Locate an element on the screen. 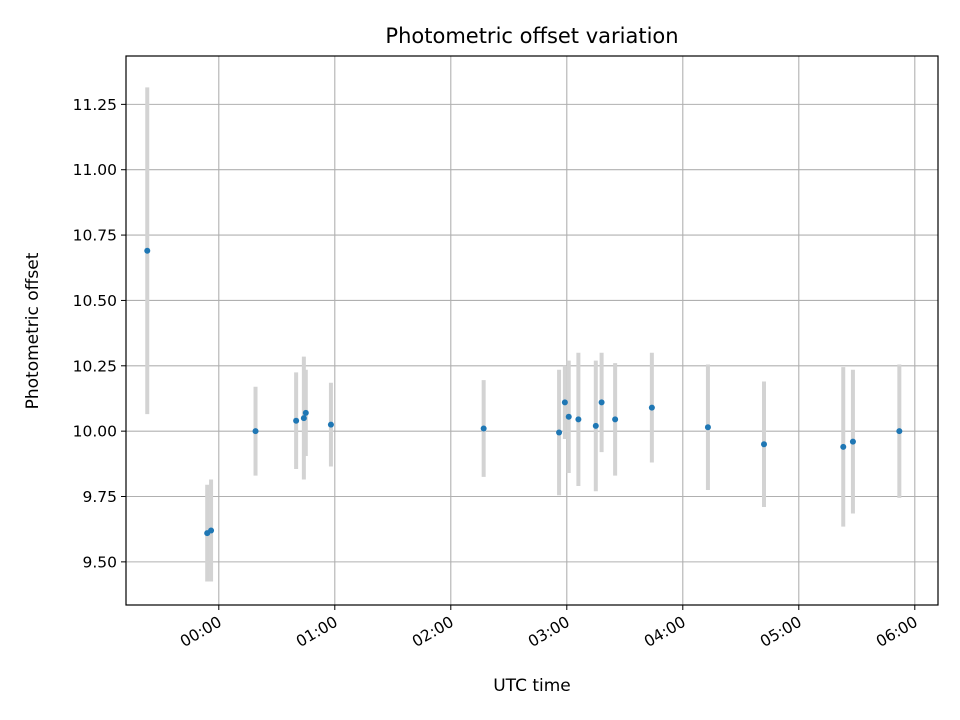  y-tick-label: 10.50 is located at coordinates (95, 301).